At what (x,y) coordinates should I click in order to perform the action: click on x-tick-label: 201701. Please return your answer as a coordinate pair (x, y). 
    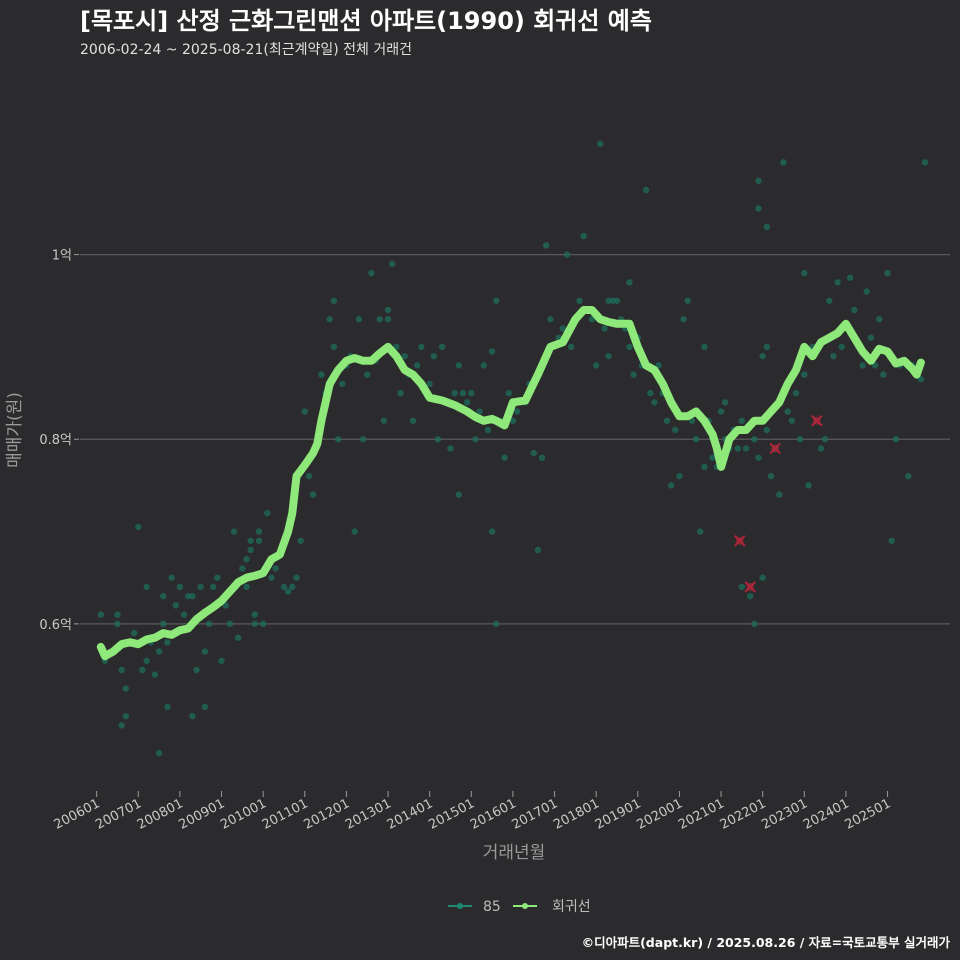
    Looking at the image, I should click on (535, 814).